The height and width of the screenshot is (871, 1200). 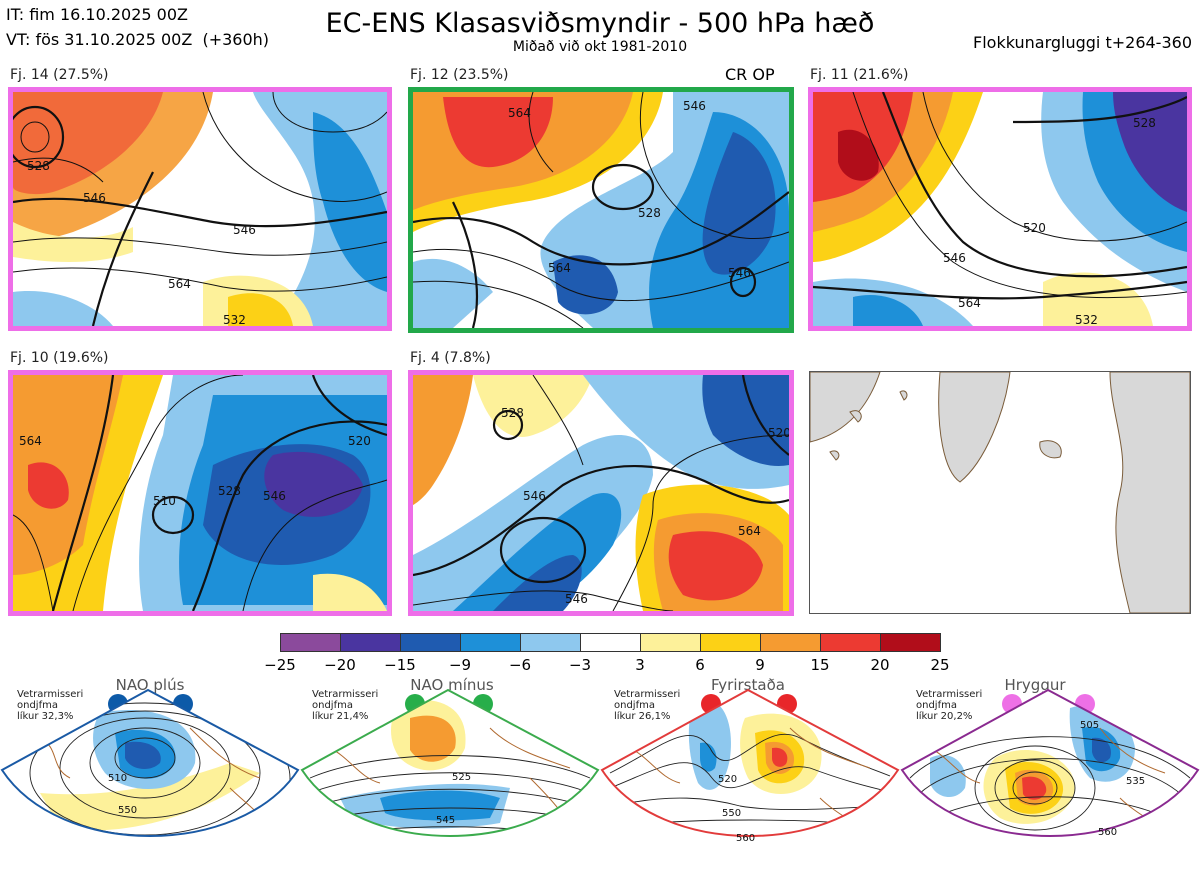 I want to click on positive-peak, so click(x=858, y=155).